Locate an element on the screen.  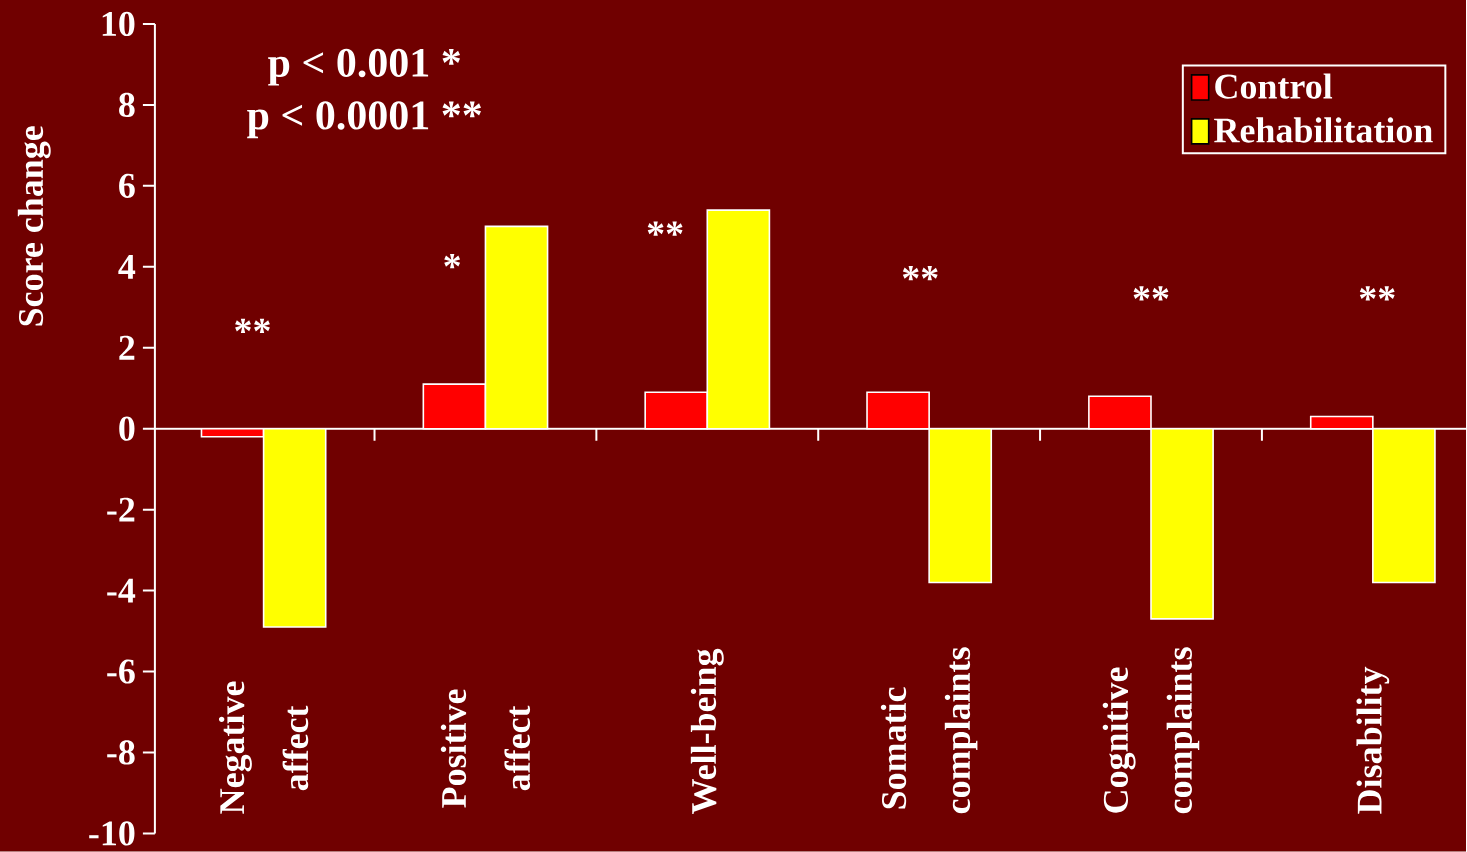
y-tick-label: 6 is located at coordinates (127, 185).